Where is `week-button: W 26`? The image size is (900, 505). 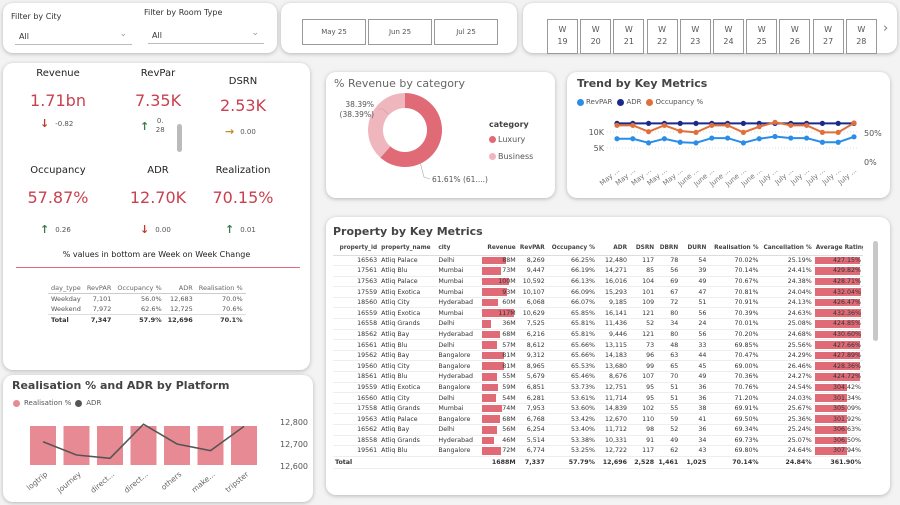
week-button: W 26 is located at coordinates (795, 36).